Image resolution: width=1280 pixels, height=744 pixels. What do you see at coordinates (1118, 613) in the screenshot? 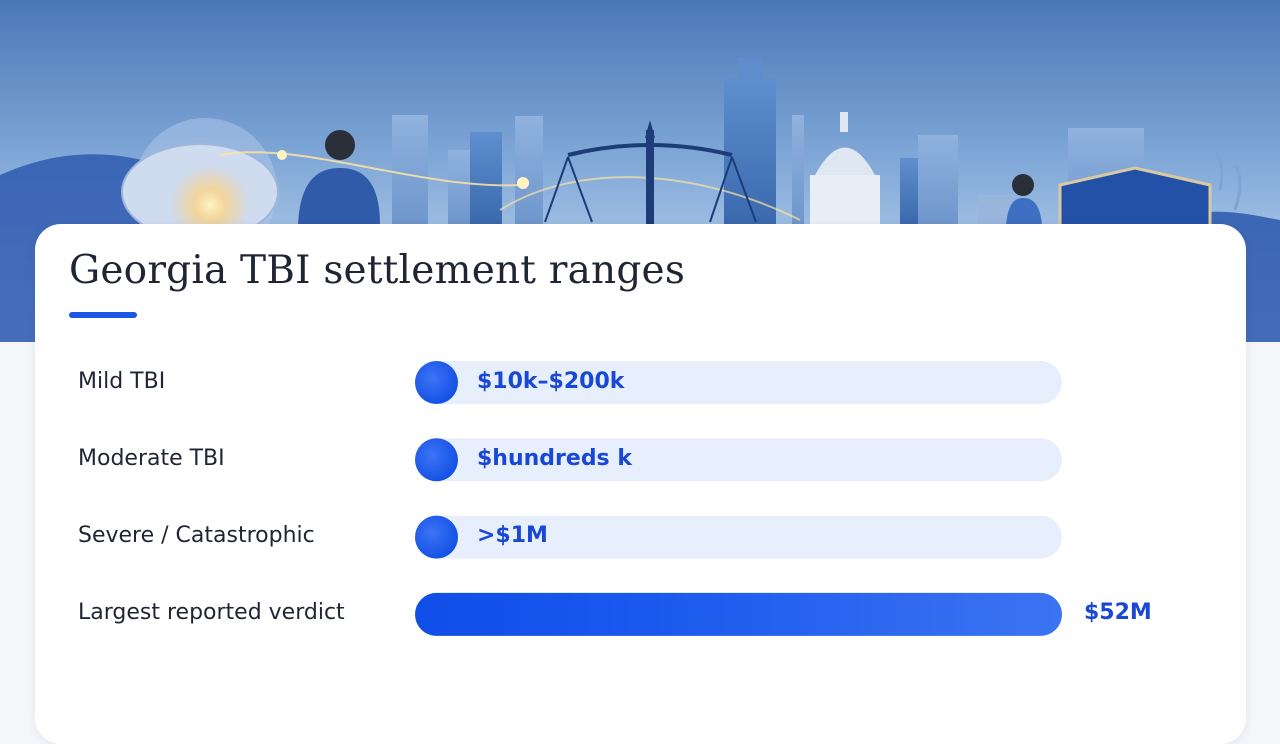
I see `value-label-largest-reported-verdict: $52M` at bounding box center [1118, 613].